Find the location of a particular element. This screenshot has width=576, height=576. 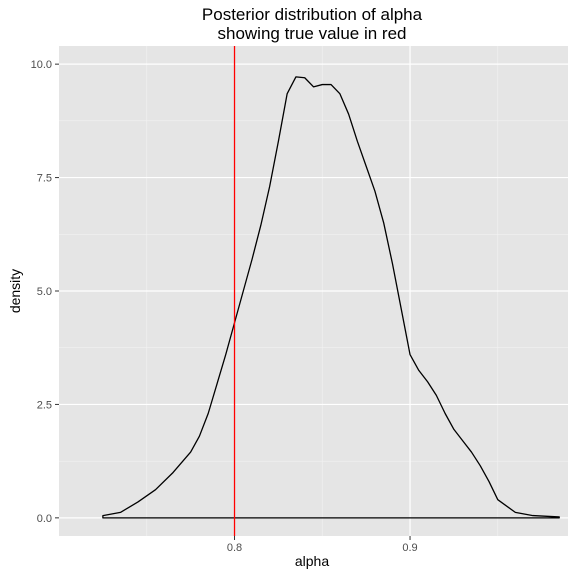

chart-title-line-2: showing true value in red is located at coordinates (311, 33).